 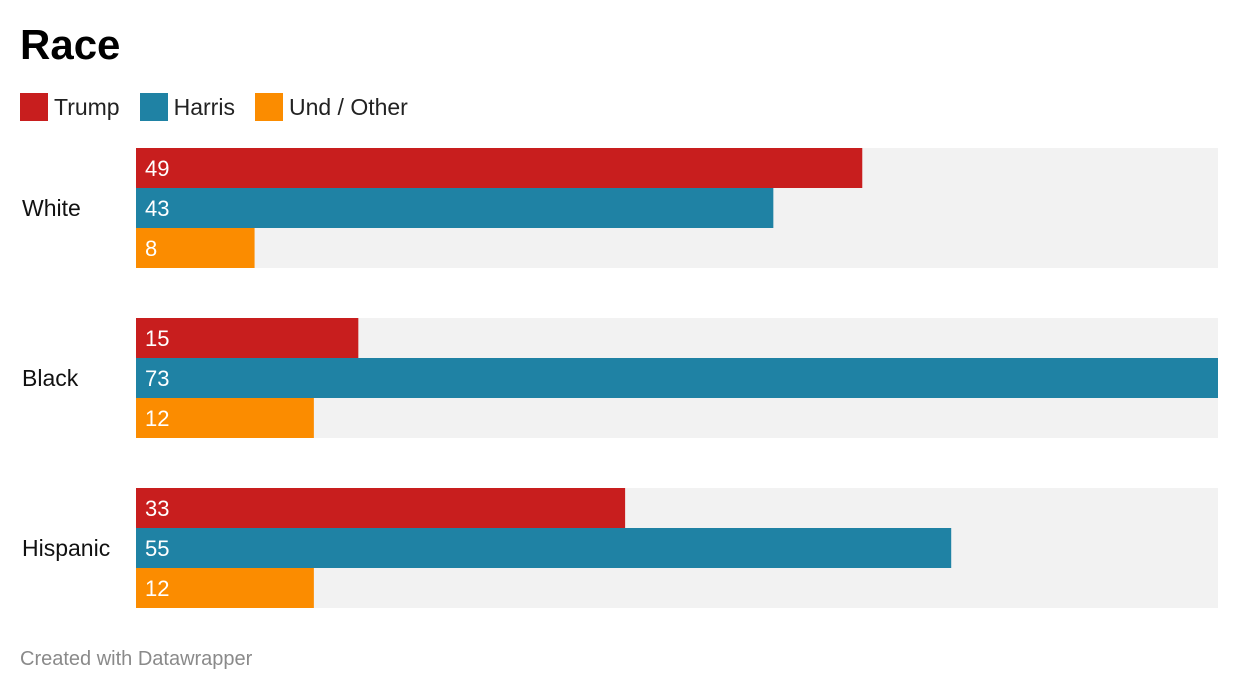 I want to click on category-label-black: Black, so click(x=50, y=378).